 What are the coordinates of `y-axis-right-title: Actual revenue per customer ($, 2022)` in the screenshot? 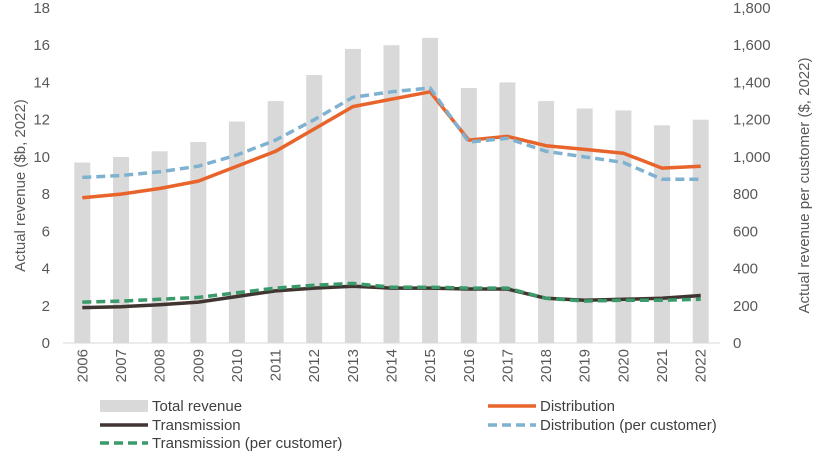 It's located at (804, 186).